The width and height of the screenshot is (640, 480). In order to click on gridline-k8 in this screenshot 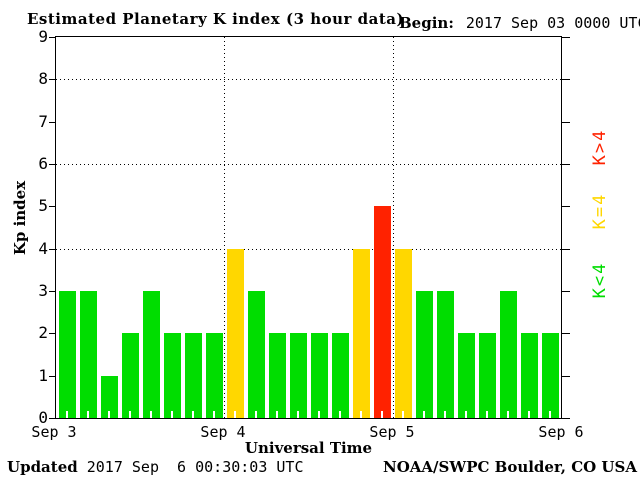, I will do `click(308, 79)`.